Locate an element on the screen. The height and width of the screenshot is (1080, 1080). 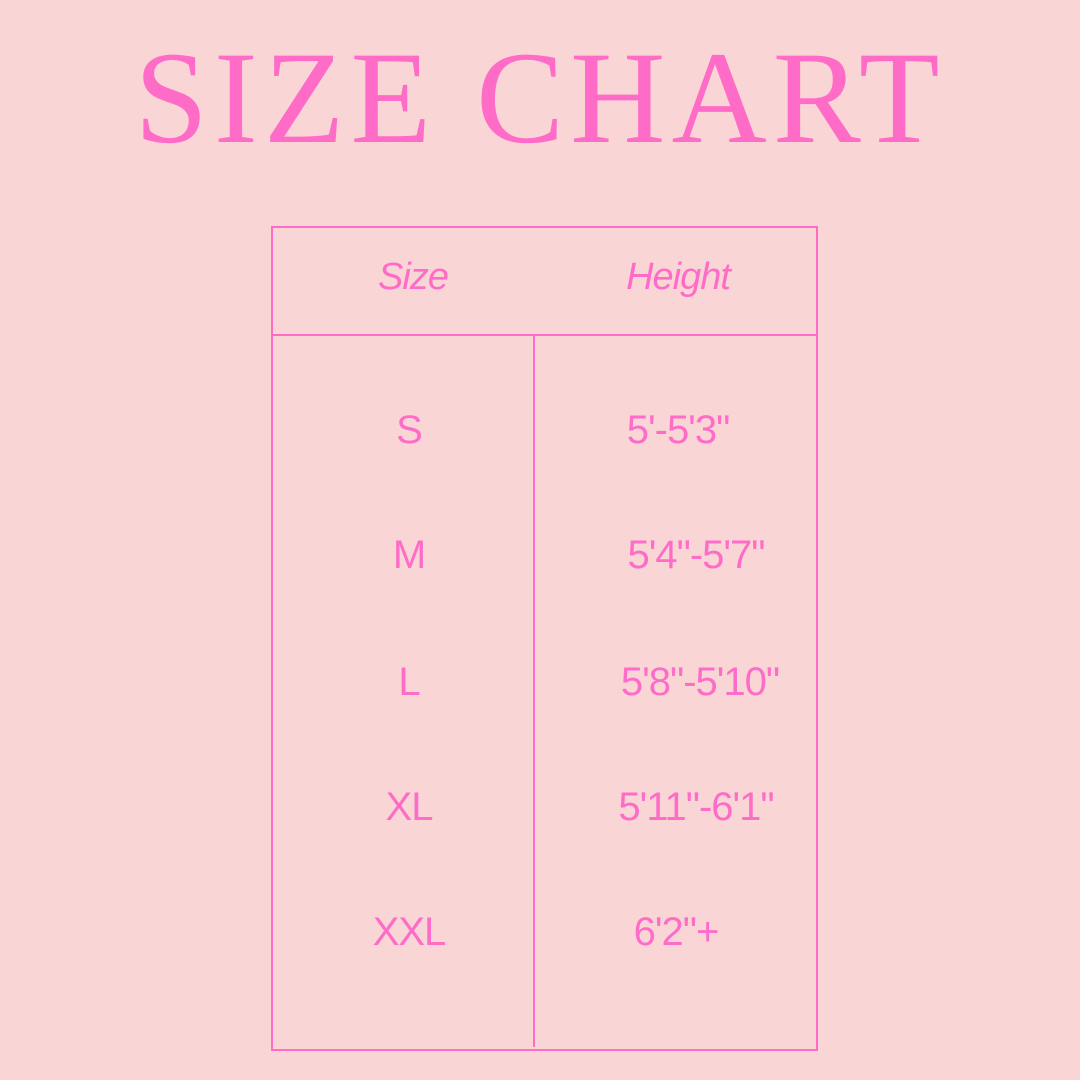
size-cell: L is located at coordinates (409, 682).